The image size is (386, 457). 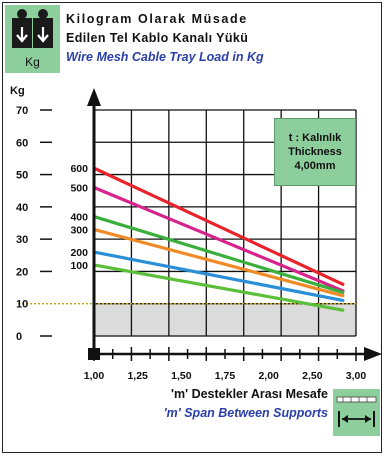 What do you see at coordinates (22, 143) in the screenshot?
I see `y-tick-label: 60` at bounding box center [22, 143].